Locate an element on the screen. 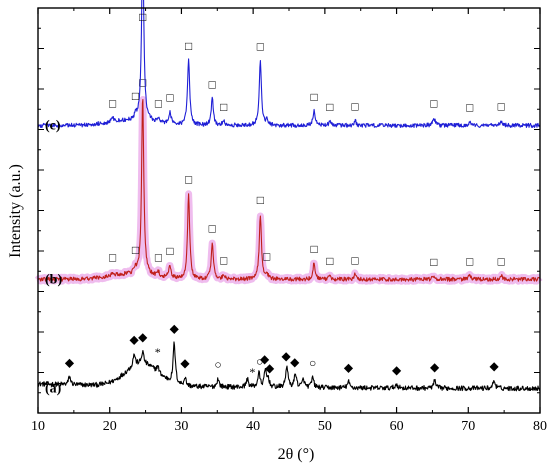 The width and height of the screenshot is (550, 467). x-tick-label: 50 is located at coordinates (325, 426).